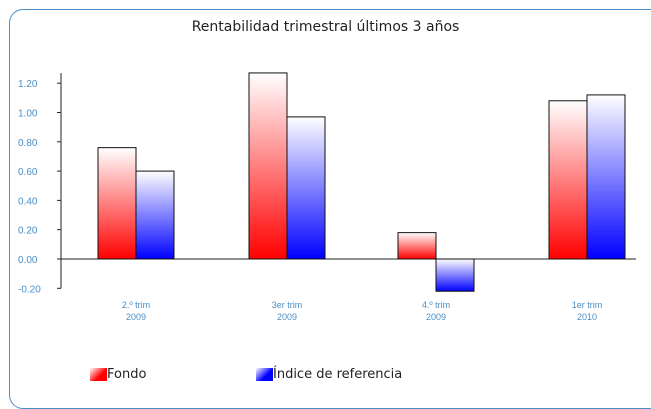 Image resolution: width=651 pixels, height=409 pixels. I want to click on legend-item-fondo: Fondo, so click(118, 374).